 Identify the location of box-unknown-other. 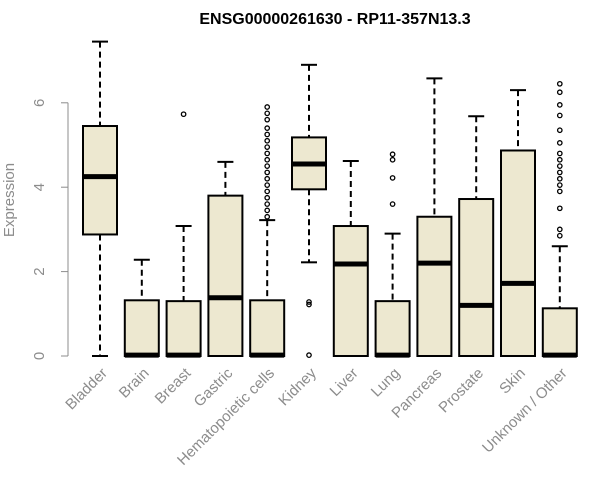
(559, 219).